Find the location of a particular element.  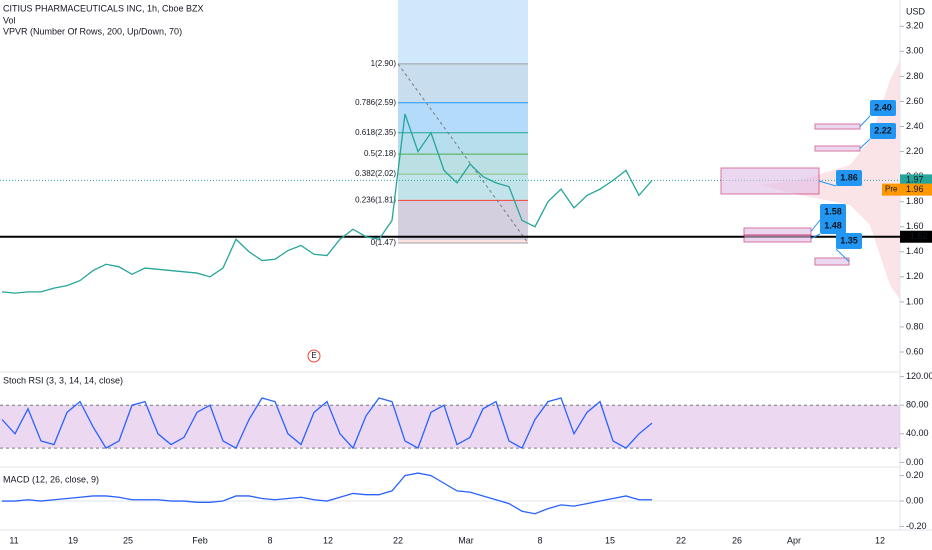

callout-label: 1.35 is located at coordinates (849, 240).